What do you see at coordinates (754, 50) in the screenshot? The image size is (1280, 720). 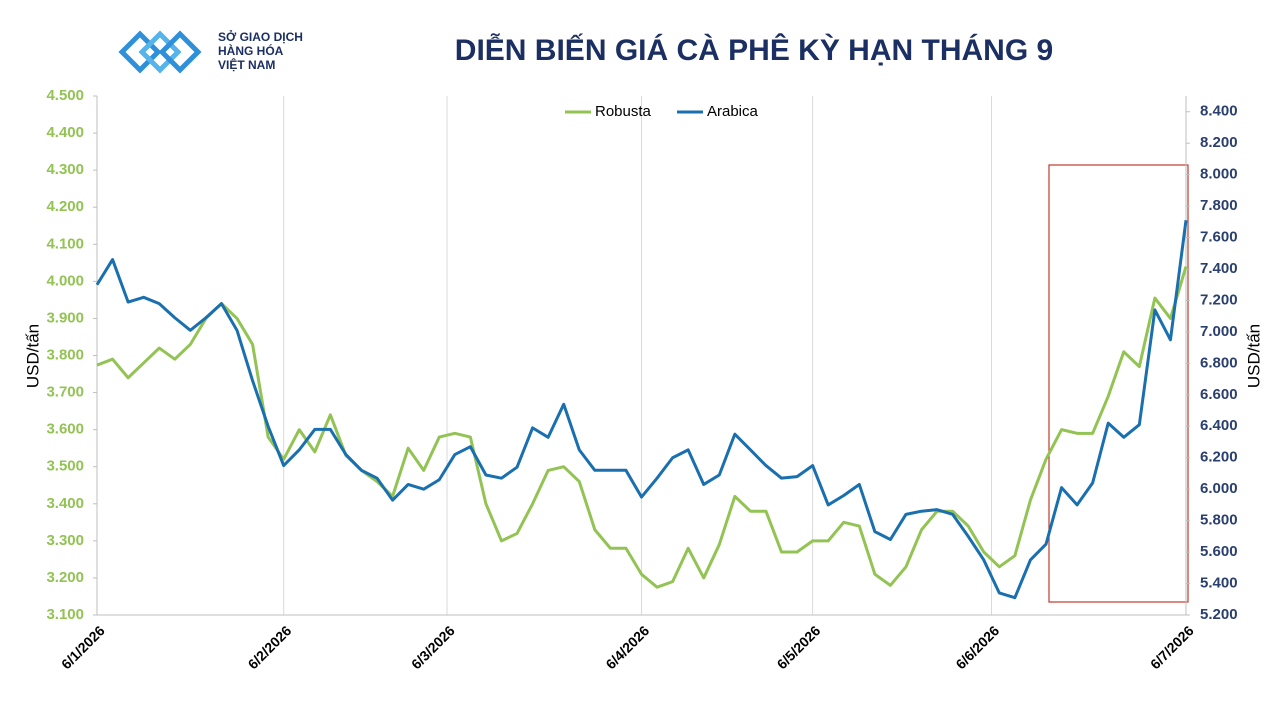 I see `chart-title: DIỄN BIẾN GIÁ CÀ PHÊ KỲ HẠN THÁNG 9` at bounding box center [754, 50].